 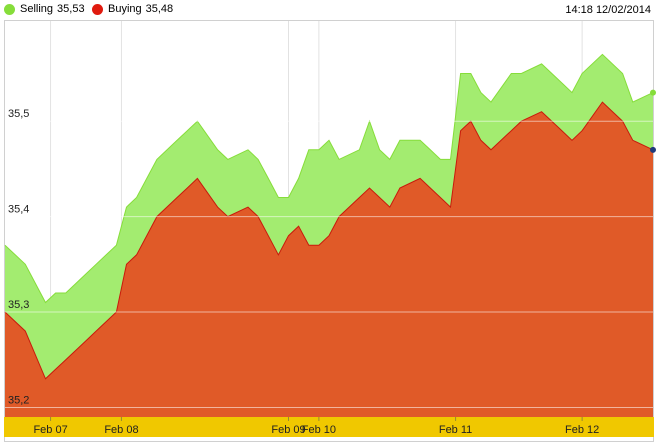 I want to click on timestamp: 14:18 12/02/2014, so click(x=608, y=10).